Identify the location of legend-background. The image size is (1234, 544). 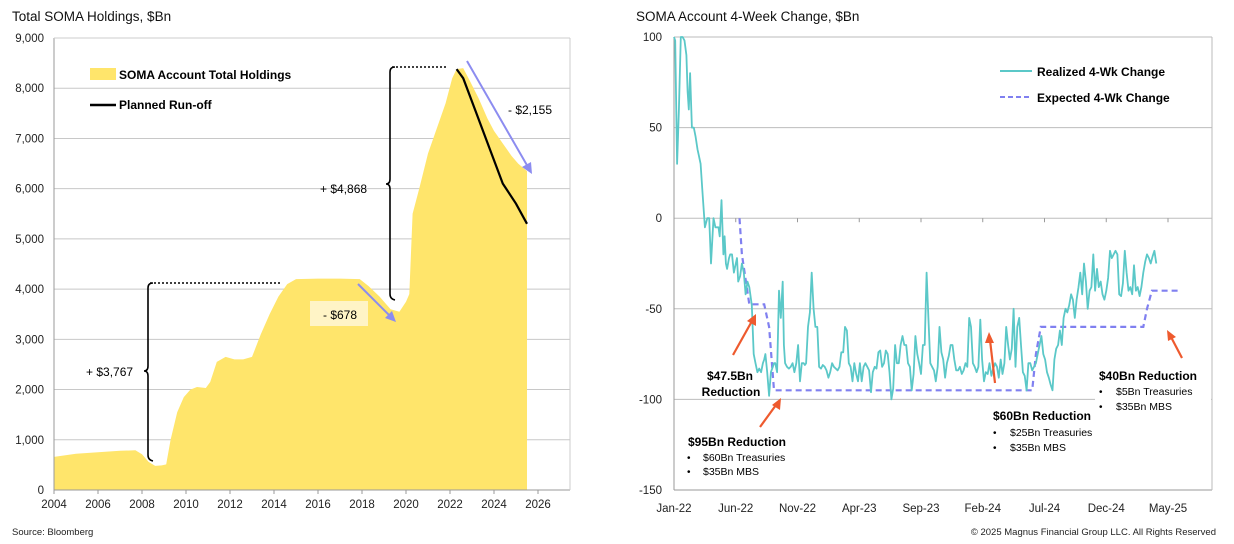
(1088, 88).